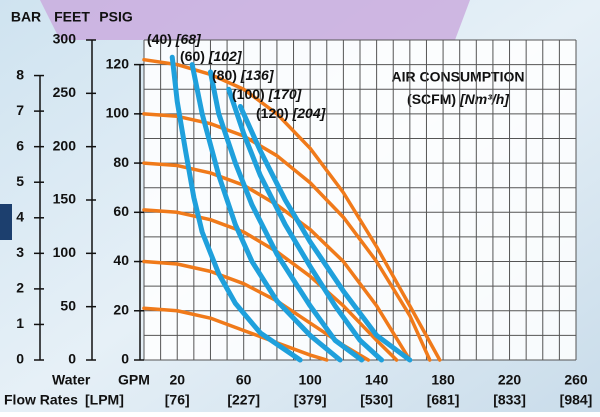 The width and height of the screenshot is (600, 417). Describe the element at coordinates (224, 75) in the screenshot. I see `curve-label-name: (80)` at that location.